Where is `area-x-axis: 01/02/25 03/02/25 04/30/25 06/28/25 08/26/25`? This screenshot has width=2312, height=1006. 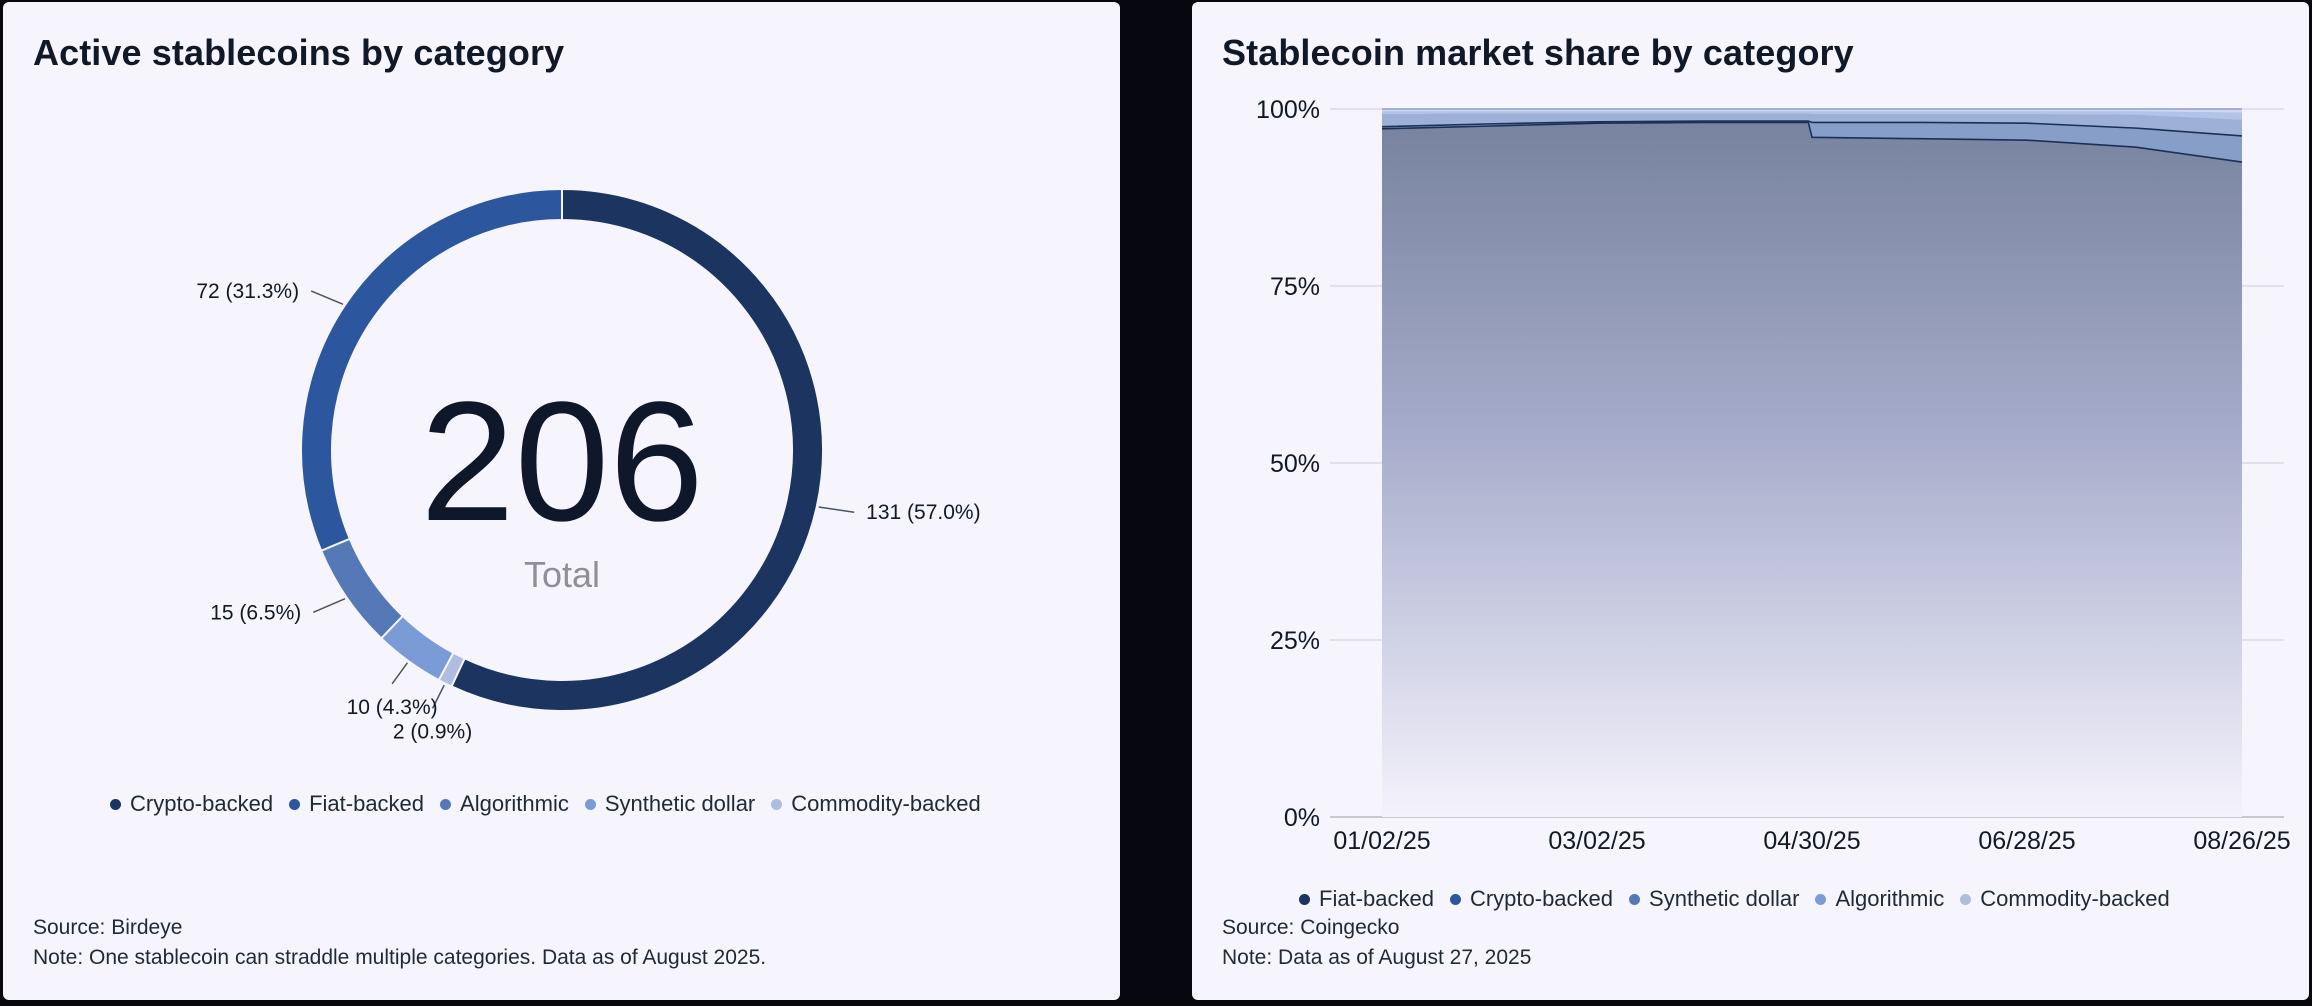
area-x-axis: 01/02/25 03/02/25 04/30/25 06/28/25 08/26/25 is located at coordinates (1811, 841).